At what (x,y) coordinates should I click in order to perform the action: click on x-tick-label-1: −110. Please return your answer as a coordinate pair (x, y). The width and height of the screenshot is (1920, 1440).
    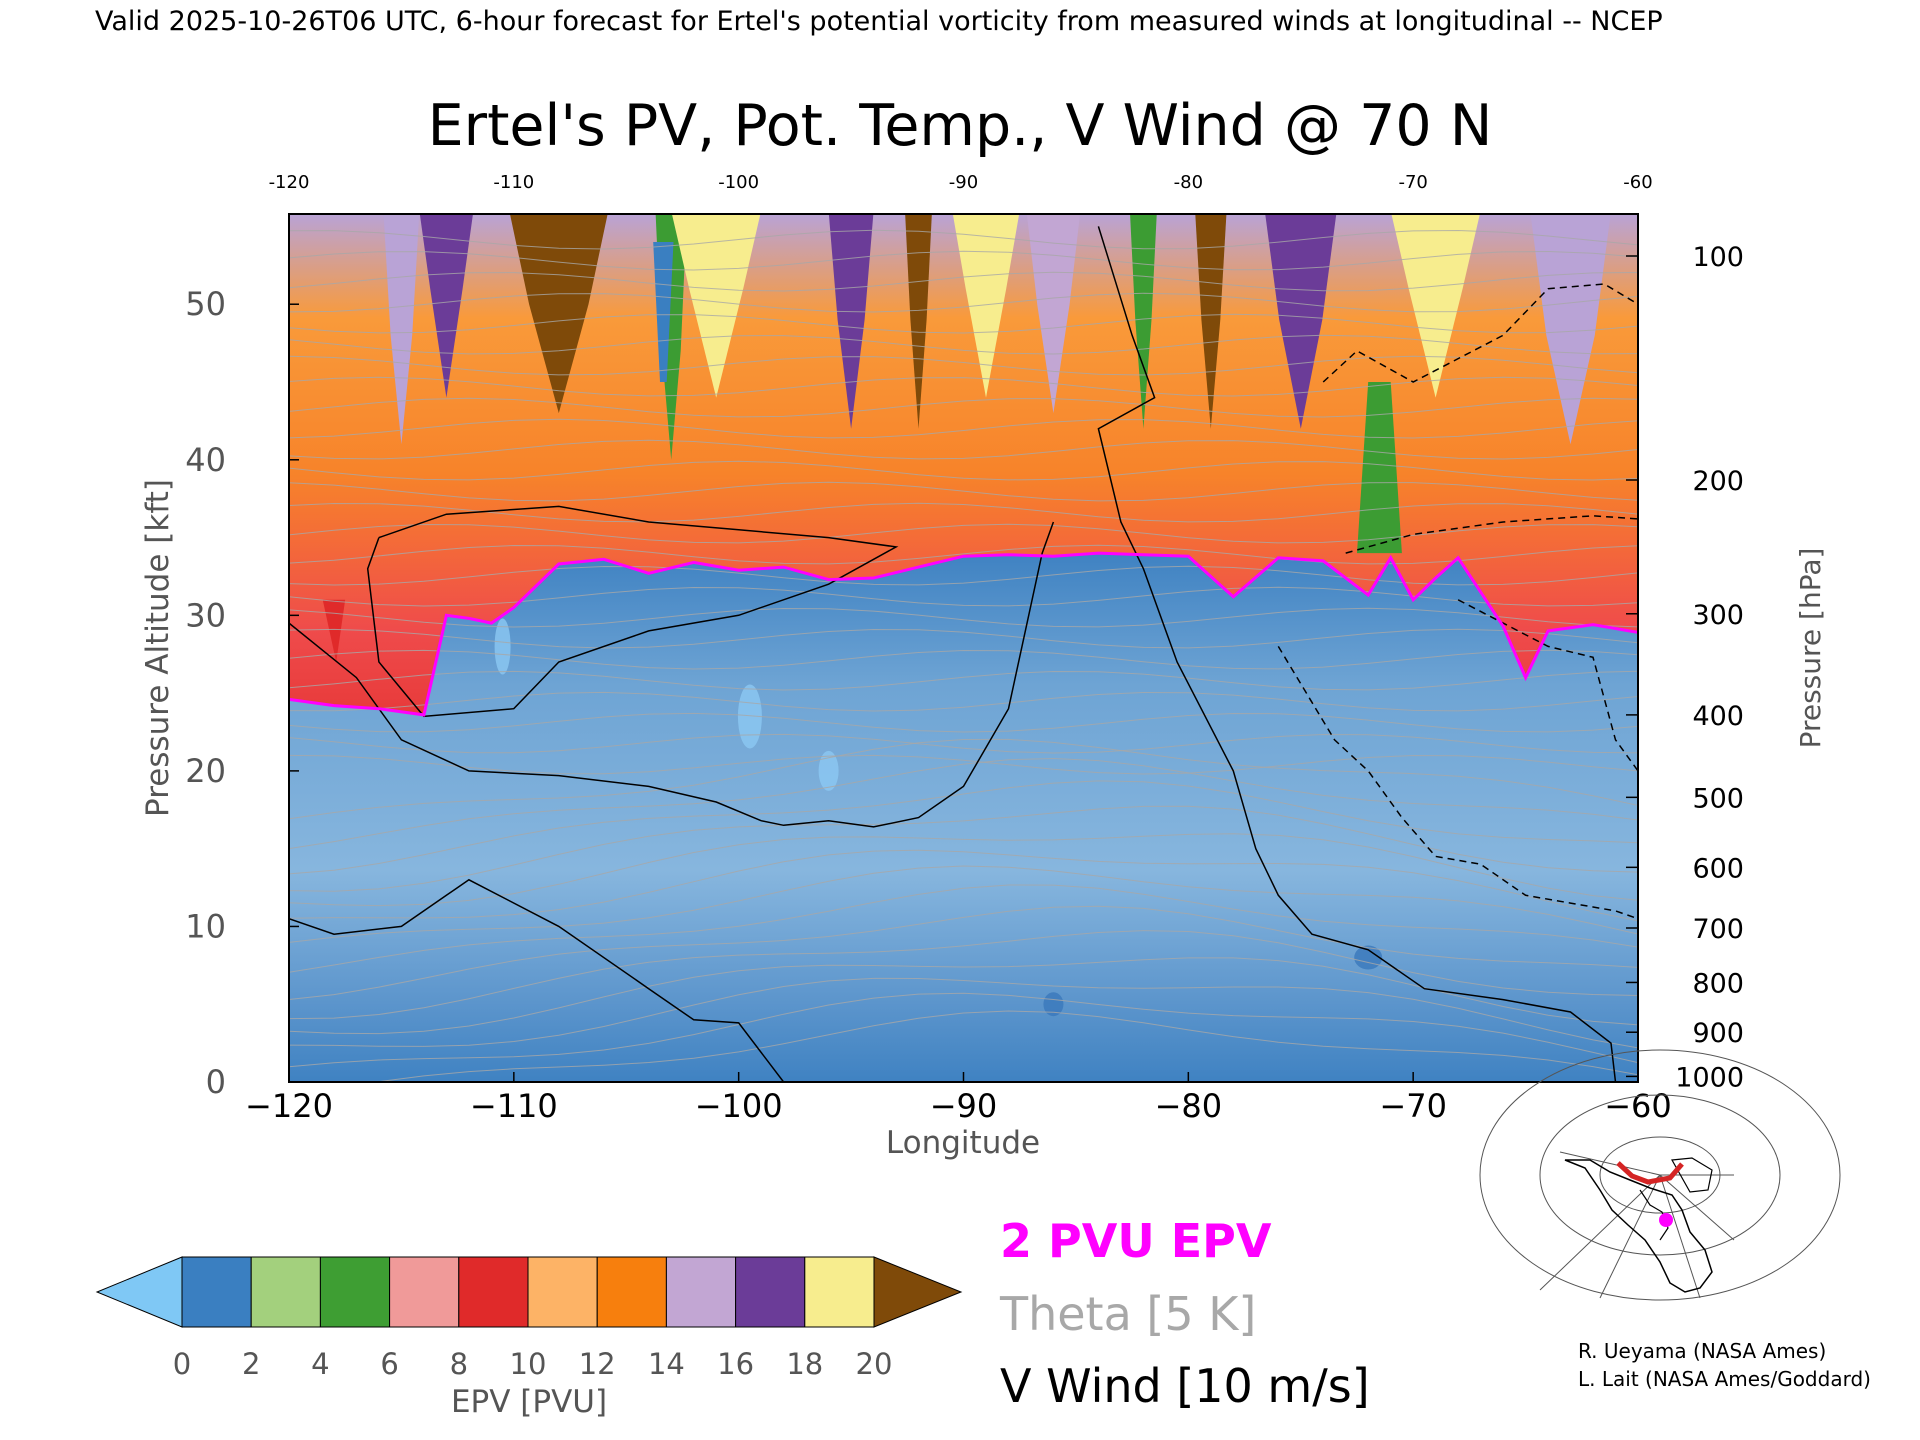
    Looking at the image, I should click on (514, 1106).